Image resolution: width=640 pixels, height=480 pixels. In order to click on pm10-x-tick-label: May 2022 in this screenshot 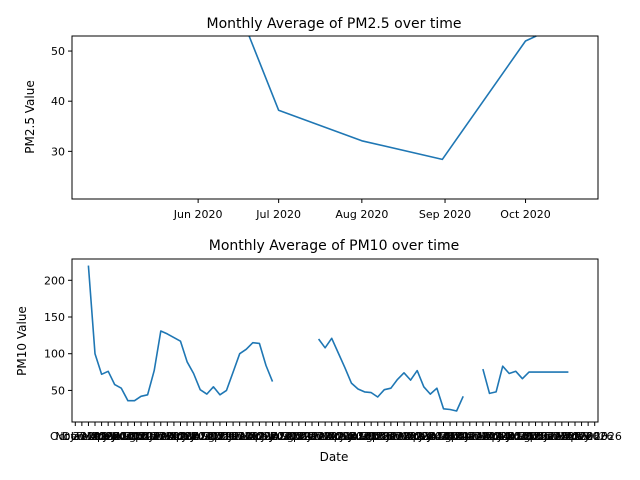, I will do `click(279, 436)`.